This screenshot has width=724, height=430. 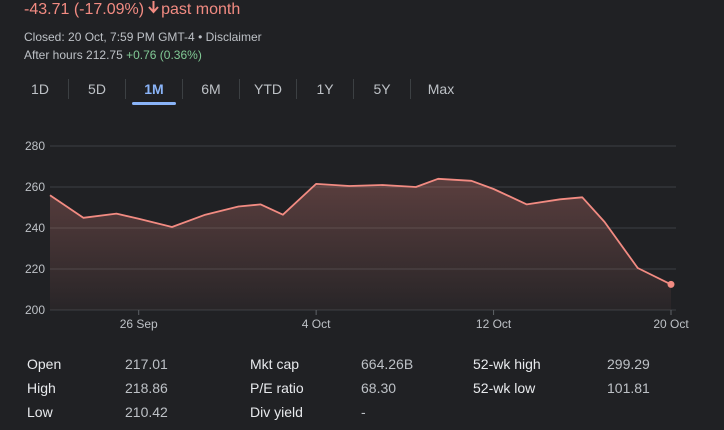 What do you see at coordinates (41, 388) in the screenshot?
I see `stat-high-label: High` at bounding box center [41, 388].